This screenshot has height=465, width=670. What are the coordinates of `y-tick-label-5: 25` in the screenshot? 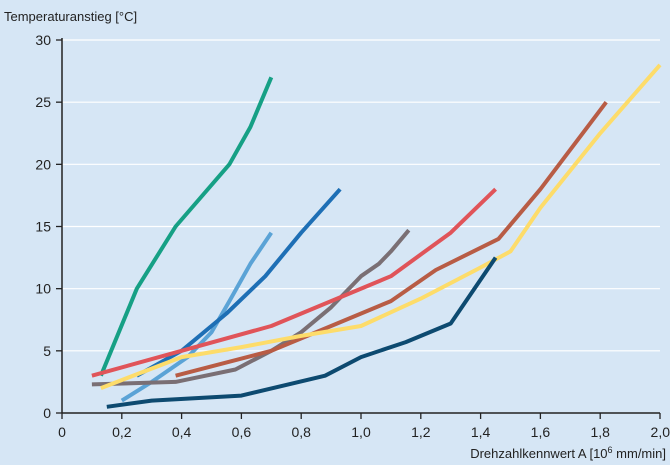 It's located at (43, 102).